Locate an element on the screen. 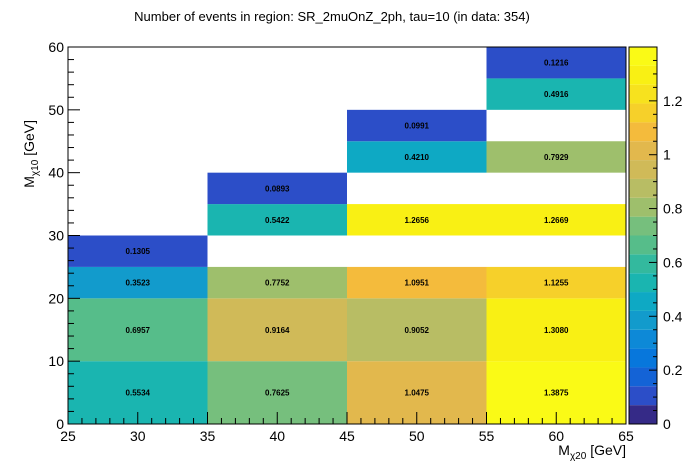 The height and width of the screenshot is (472, 696). x-axis-label-main: M is located at coordinates (564, 450).